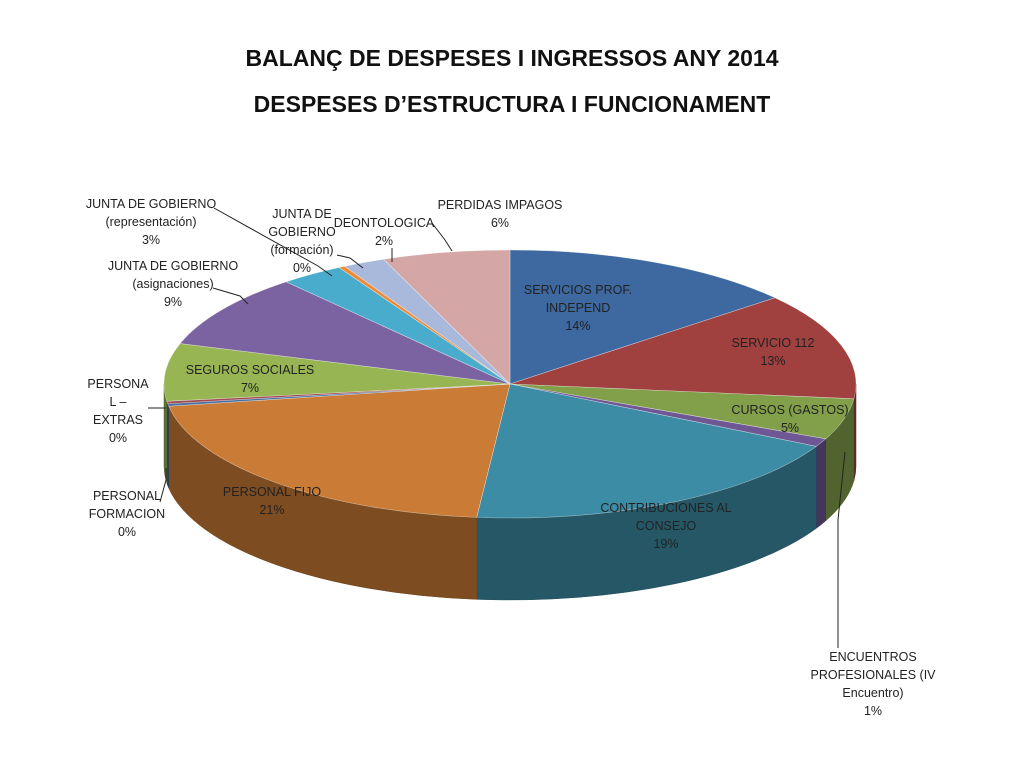 Image resolution: width=1024 pixels, height=768 pixels. I want to click on slice-name-label: EXTRAS, so click(118, 420).